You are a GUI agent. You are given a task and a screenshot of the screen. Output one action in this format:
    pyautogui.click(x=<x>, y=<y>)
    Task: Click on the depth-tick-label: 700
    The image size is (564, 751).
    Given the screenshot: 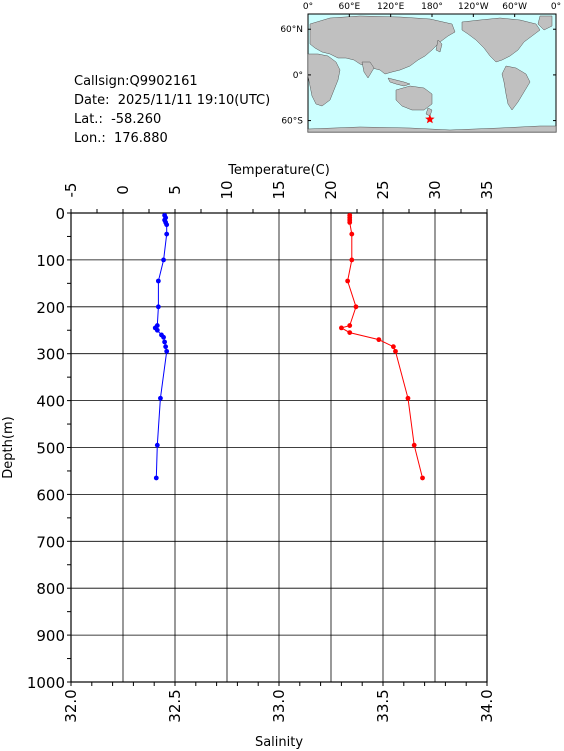 What is the action you would take?
    pyautogui.click(x=50, y=542)
    